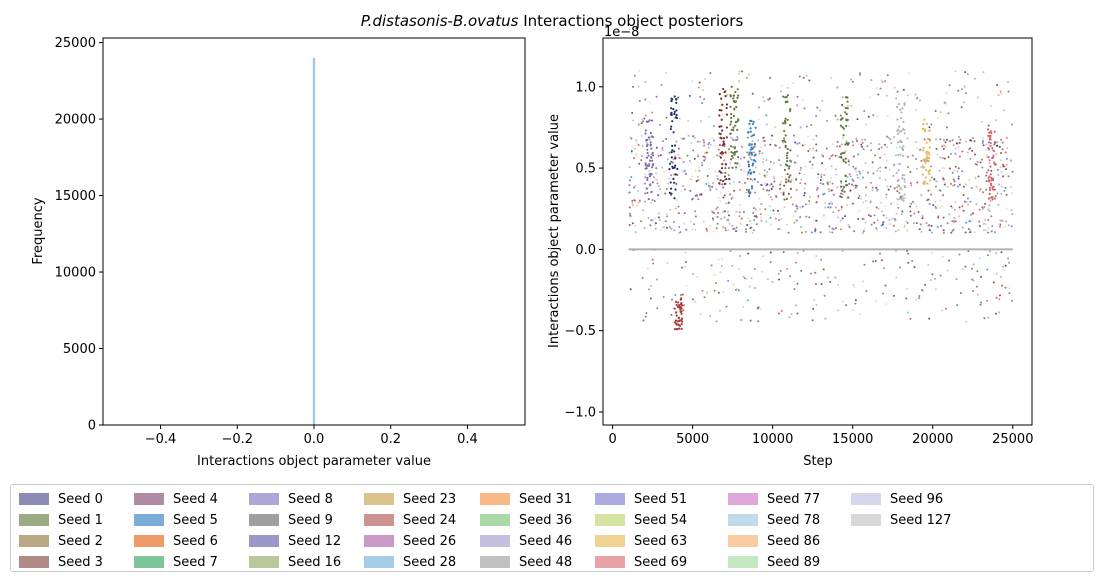 The image size is (1104, 583). I want to click on trace-y-tick-label: 0.0, so click(585, 250).